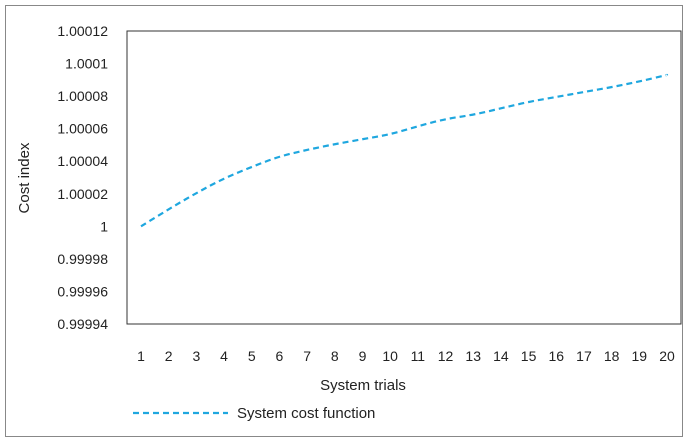 This screenshot has height=442, width=688. Describe the element at coordinates (252, 356) in the screenshot. I see `x-tick-label: 5` at that location.